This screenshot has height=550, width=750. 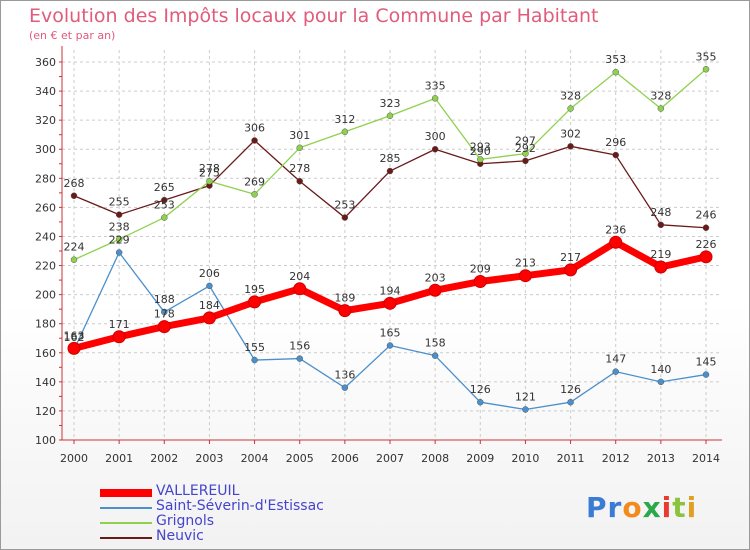 I want to click on logo-letter: r, so click(x=615, y=507).